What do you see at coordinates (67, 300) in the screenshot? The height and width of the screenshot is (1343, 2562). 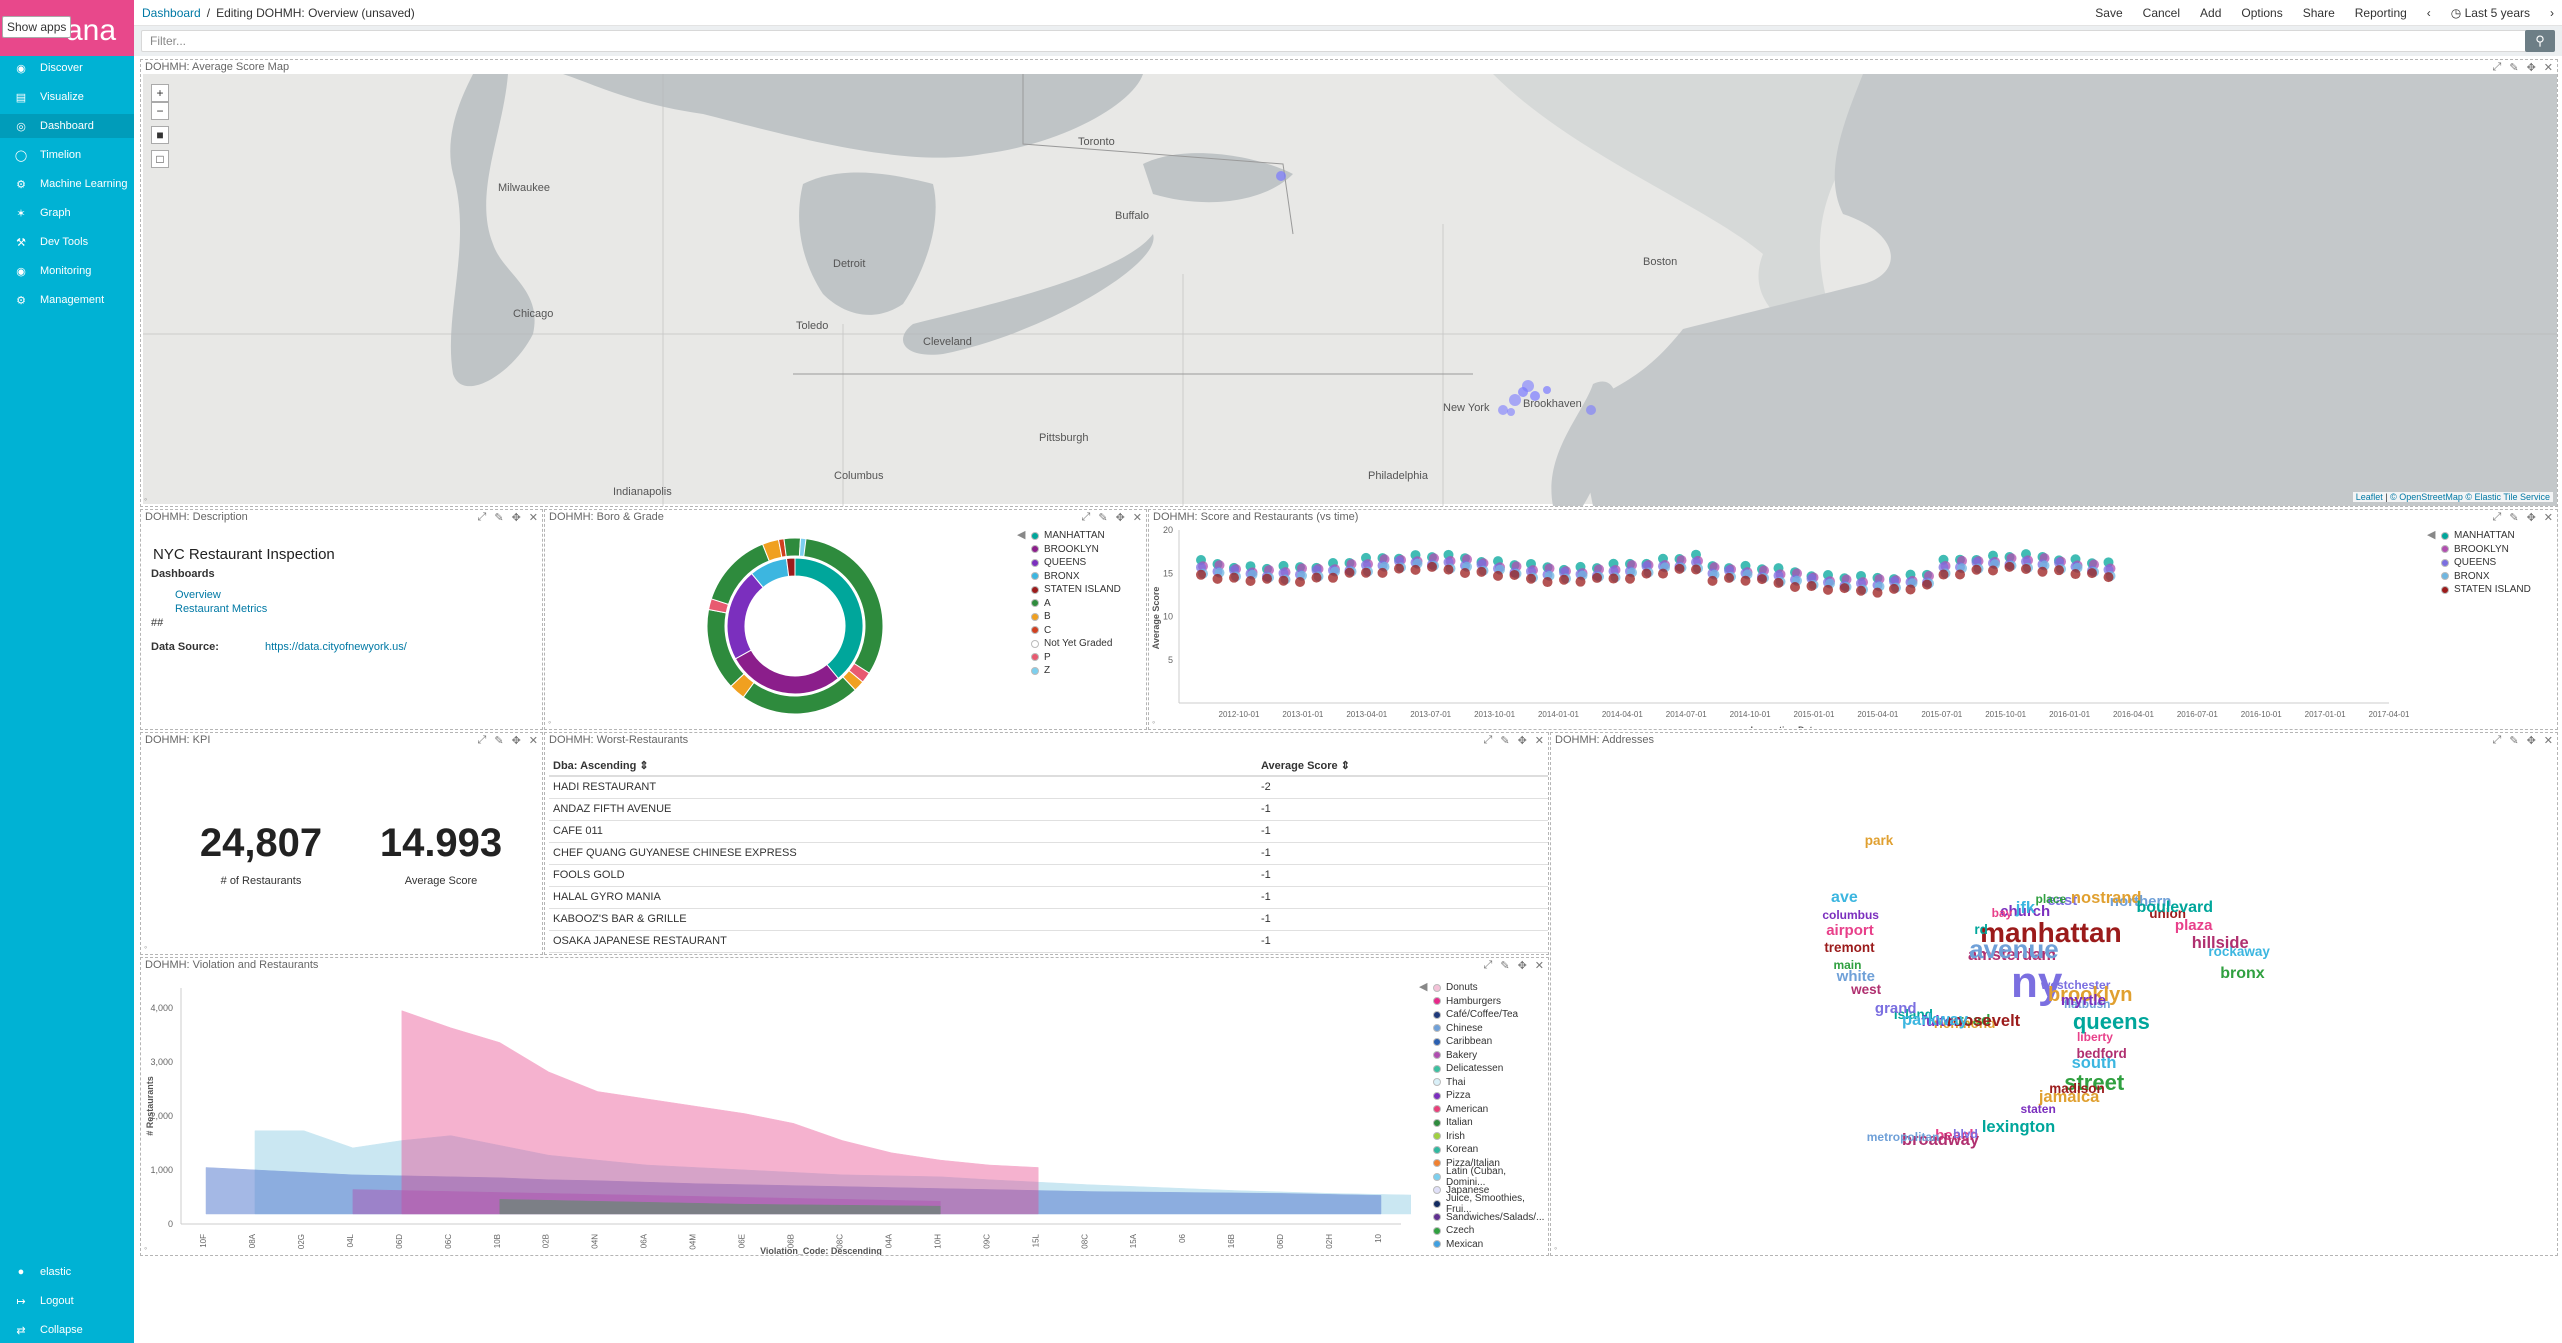 I see `sidebar-item-management: ⚙ Management` at bounding box center [67, 300].